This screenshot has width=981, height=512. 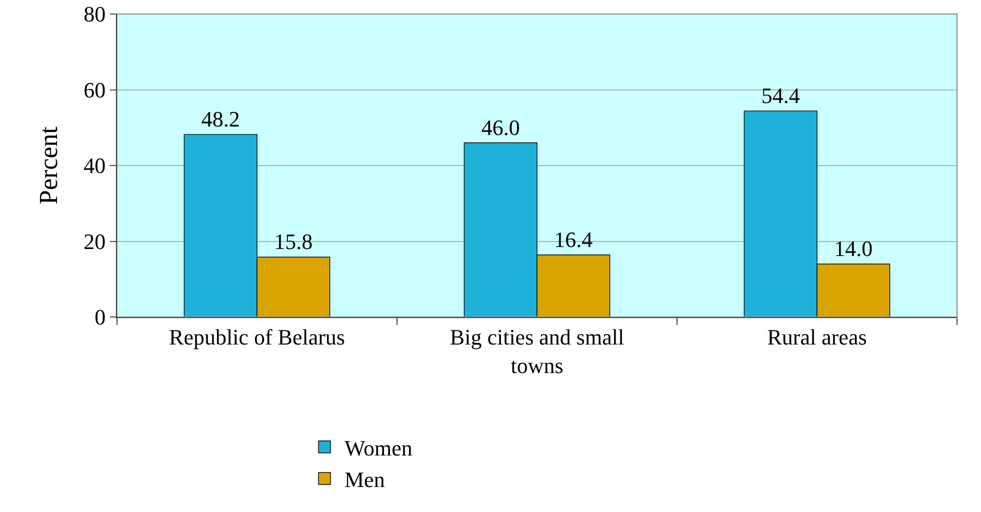 What do you see at coordinates (100, 317) in the screenshot?
I see `y-tick-label: 0` at bounding box center [100, 317].